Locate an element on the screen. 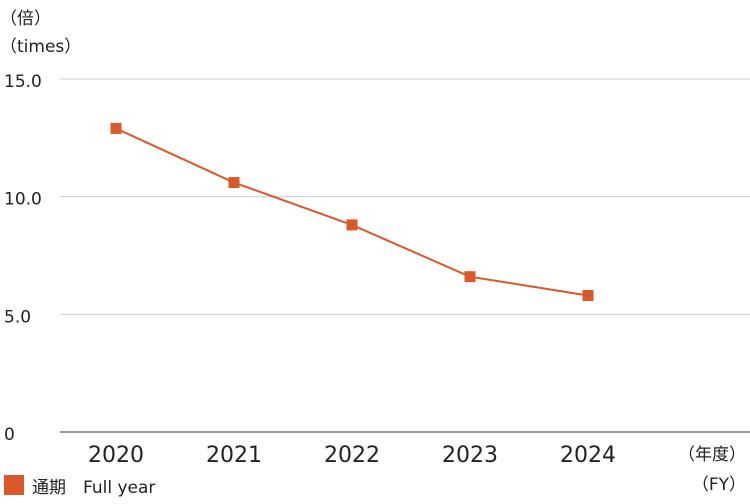  y-axis-label: （times） is located at coordinates (40, 47).